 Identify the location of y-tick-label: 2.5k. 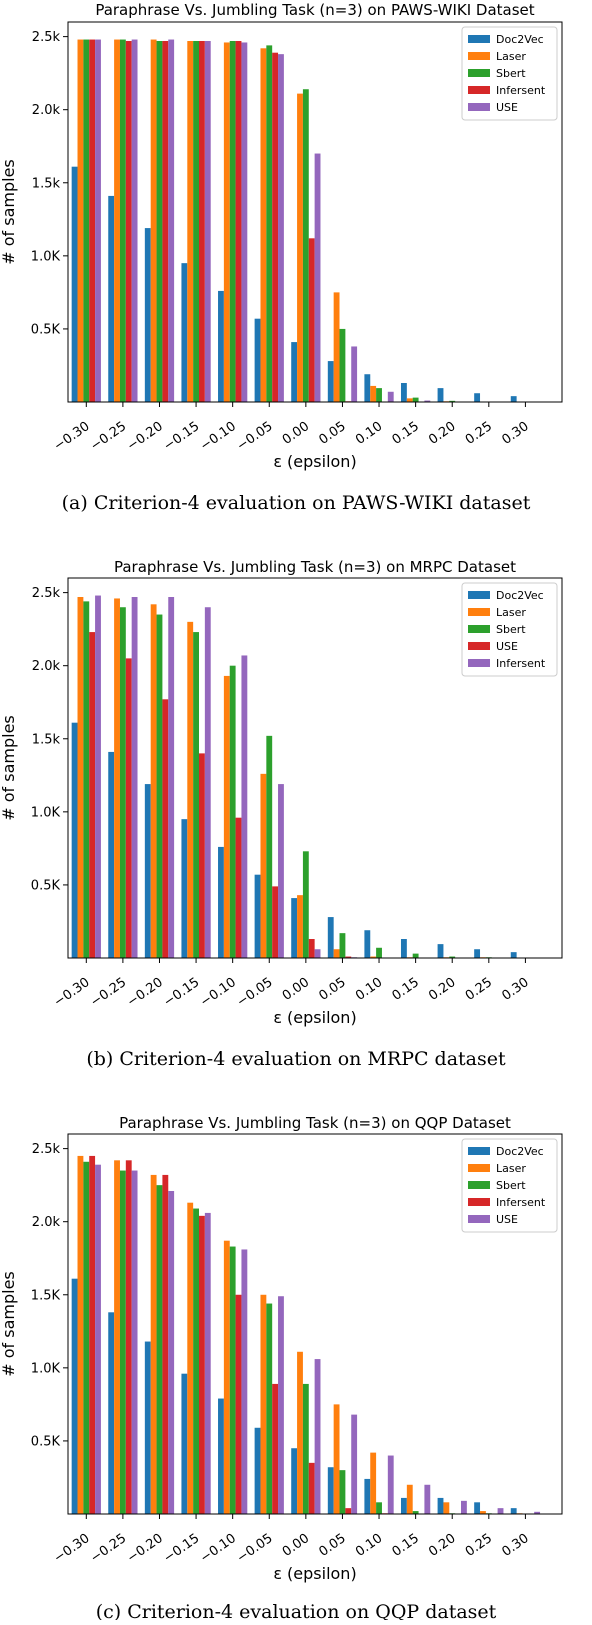
(46, 1149).